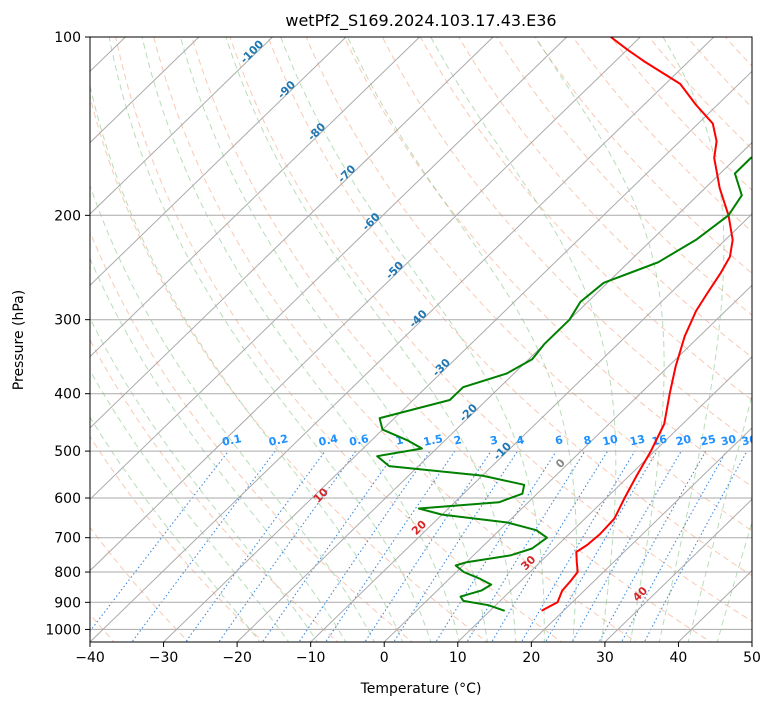 The height and width of the screenshot is (708, 775). Describe the element at coordinates (359, 440) in the screenshot. I see `mixing-ratio-label: 0.6` at that location.